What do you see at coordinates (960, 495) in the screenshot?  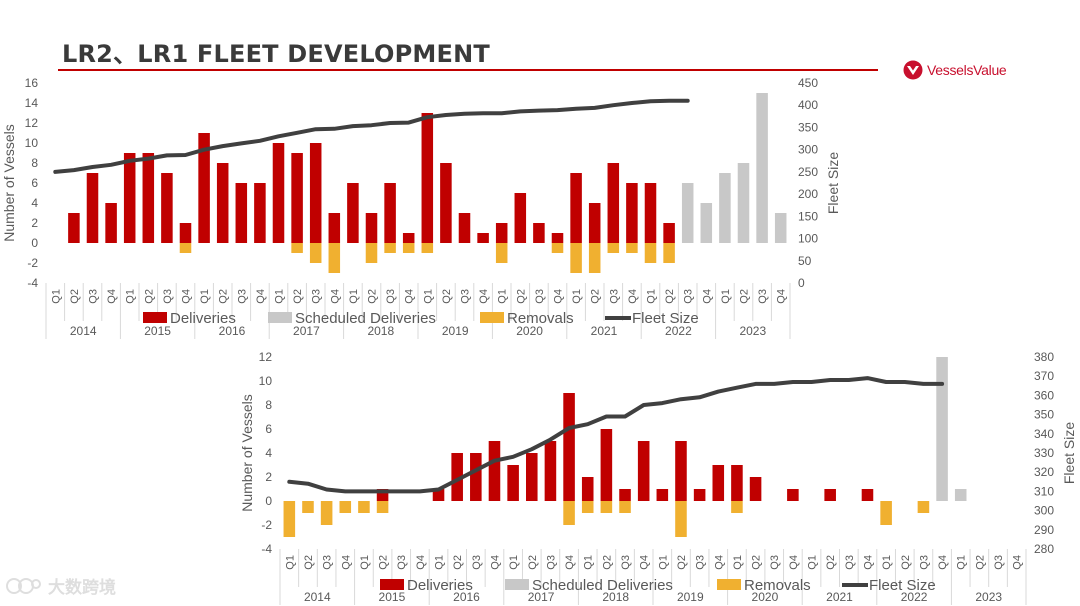 I see `lr1-scheduled-bar` at bounding box center [960, 495].